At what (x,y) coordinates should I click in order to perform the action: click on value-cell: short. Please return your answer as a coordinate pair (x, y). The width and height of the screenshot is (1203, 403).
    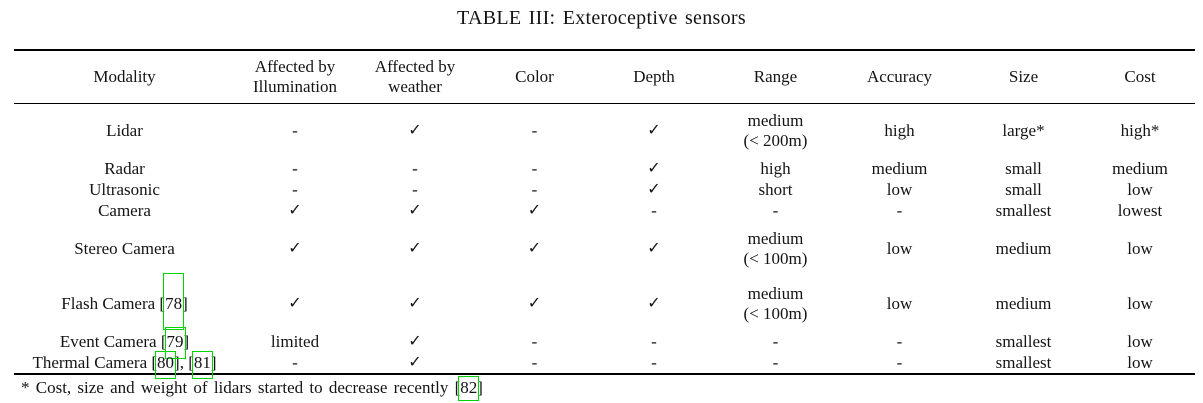
    Looking at the image, I should click on (775, 189).